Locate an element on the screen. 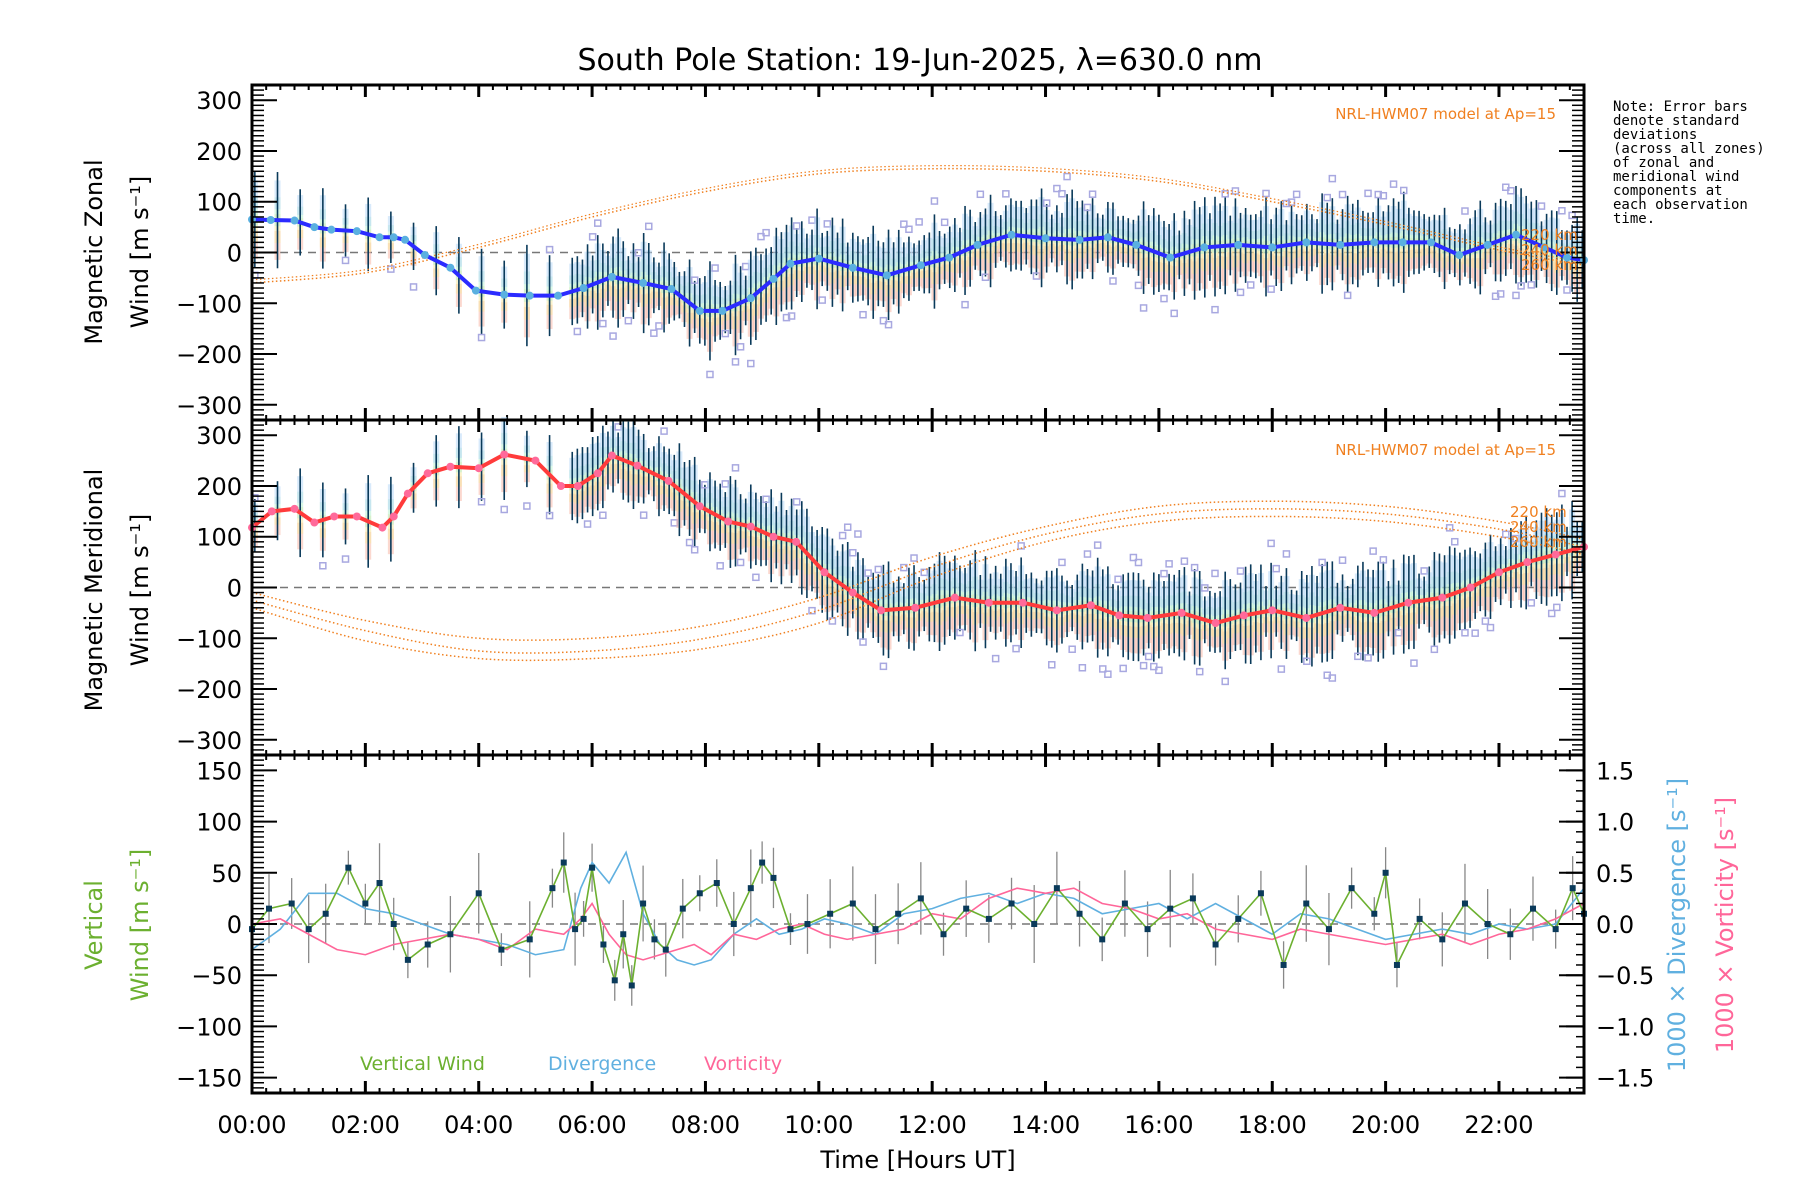 Image resolution: width=1800 pixels, height=1200 pixels. y-tick-label: −200 is located at coordinates (209, 355).